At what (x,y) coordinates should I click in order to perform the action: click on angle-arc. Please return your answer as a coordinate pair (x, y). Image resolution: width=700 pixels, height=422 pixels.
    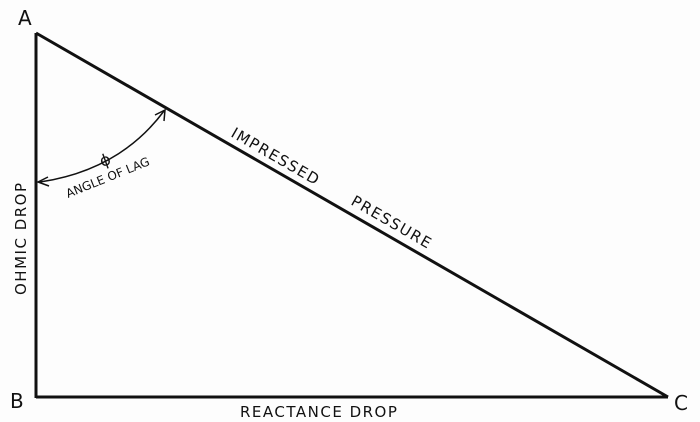
    Looking at the image, I should click on (102, 146).